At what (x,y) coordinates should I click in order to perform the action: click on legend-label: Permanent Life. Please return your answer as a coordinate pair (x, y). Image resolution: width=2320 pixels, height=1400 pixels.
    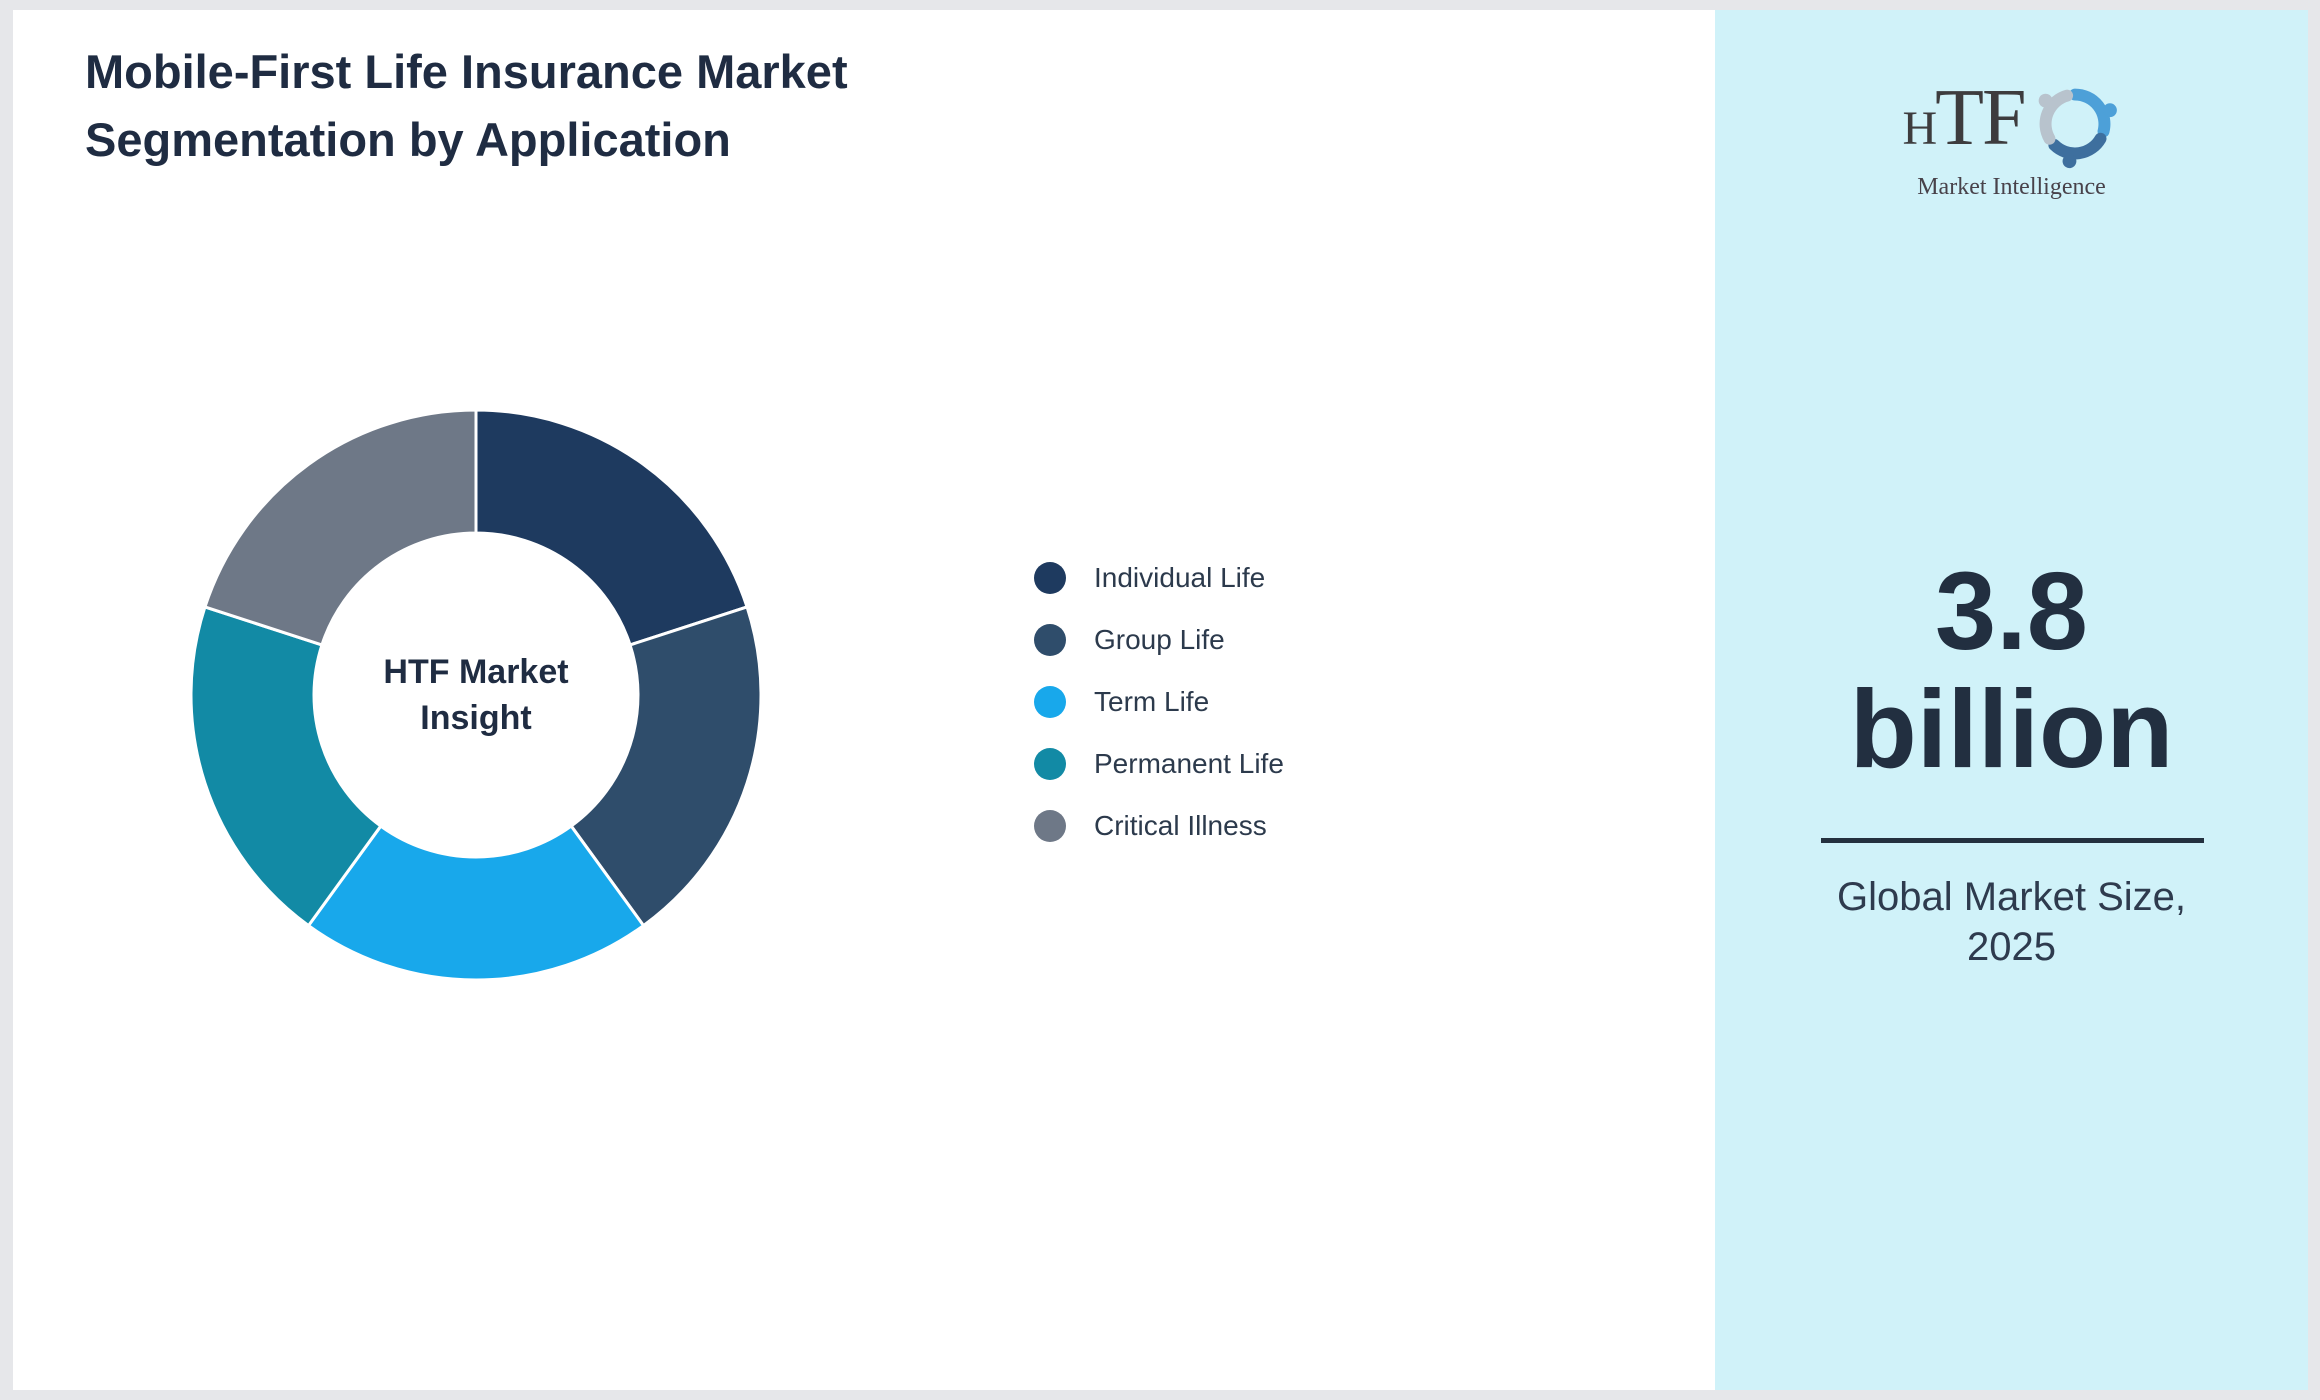
    Looking at the image, I should click on (1189, 763).